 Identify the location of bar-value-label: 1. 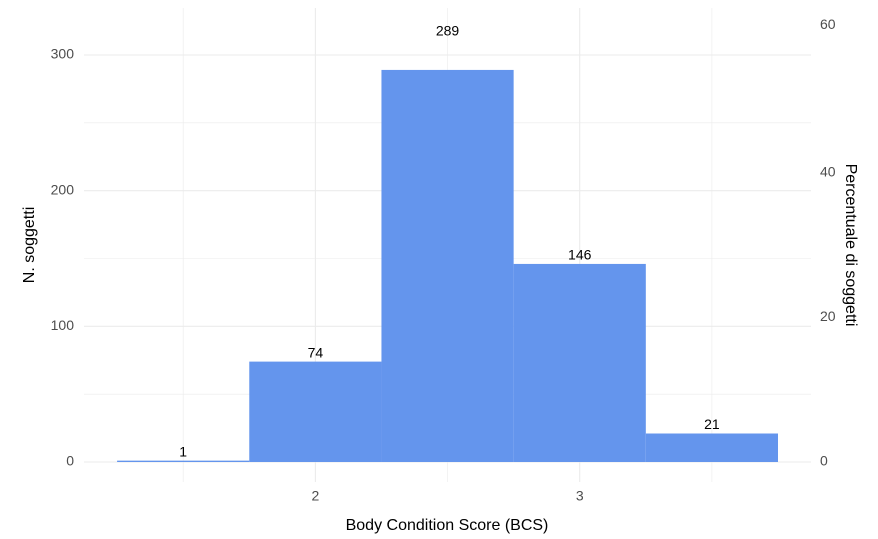
(183, 451).